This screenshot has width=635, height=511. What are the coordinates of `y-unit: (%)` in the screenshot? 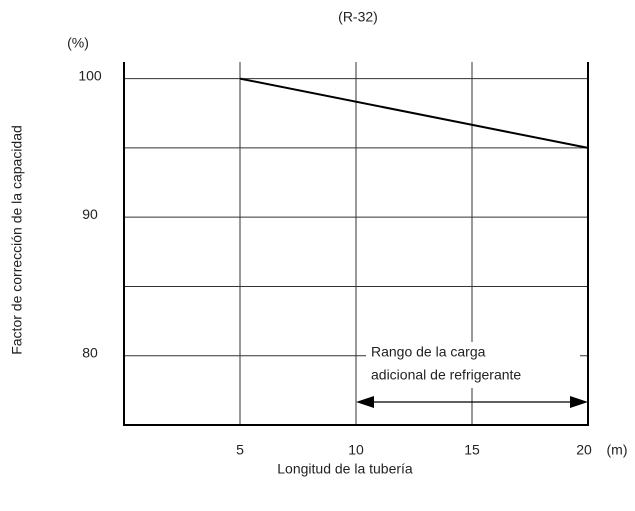 It's located at (78, 43).